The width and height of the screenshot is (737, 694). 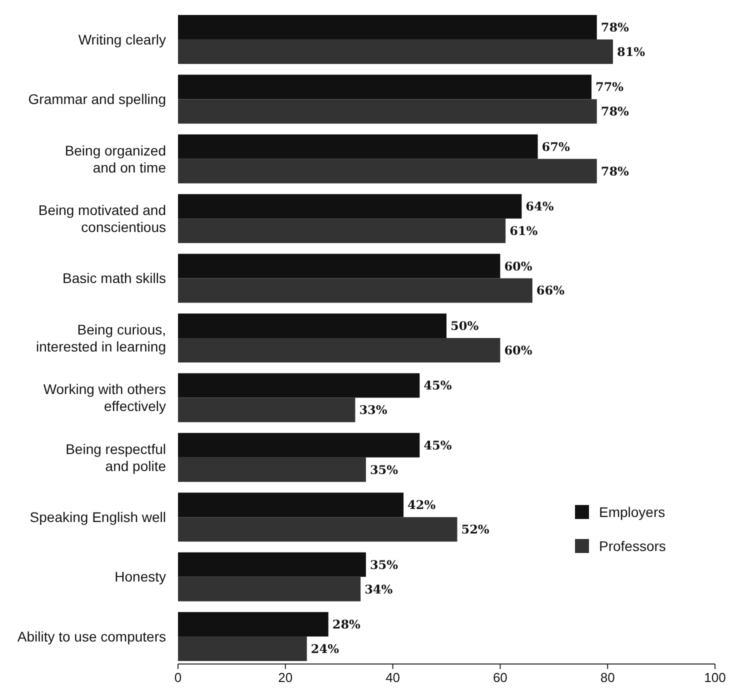 I want to click on data-label: 67%, so click(x=556, y=147).